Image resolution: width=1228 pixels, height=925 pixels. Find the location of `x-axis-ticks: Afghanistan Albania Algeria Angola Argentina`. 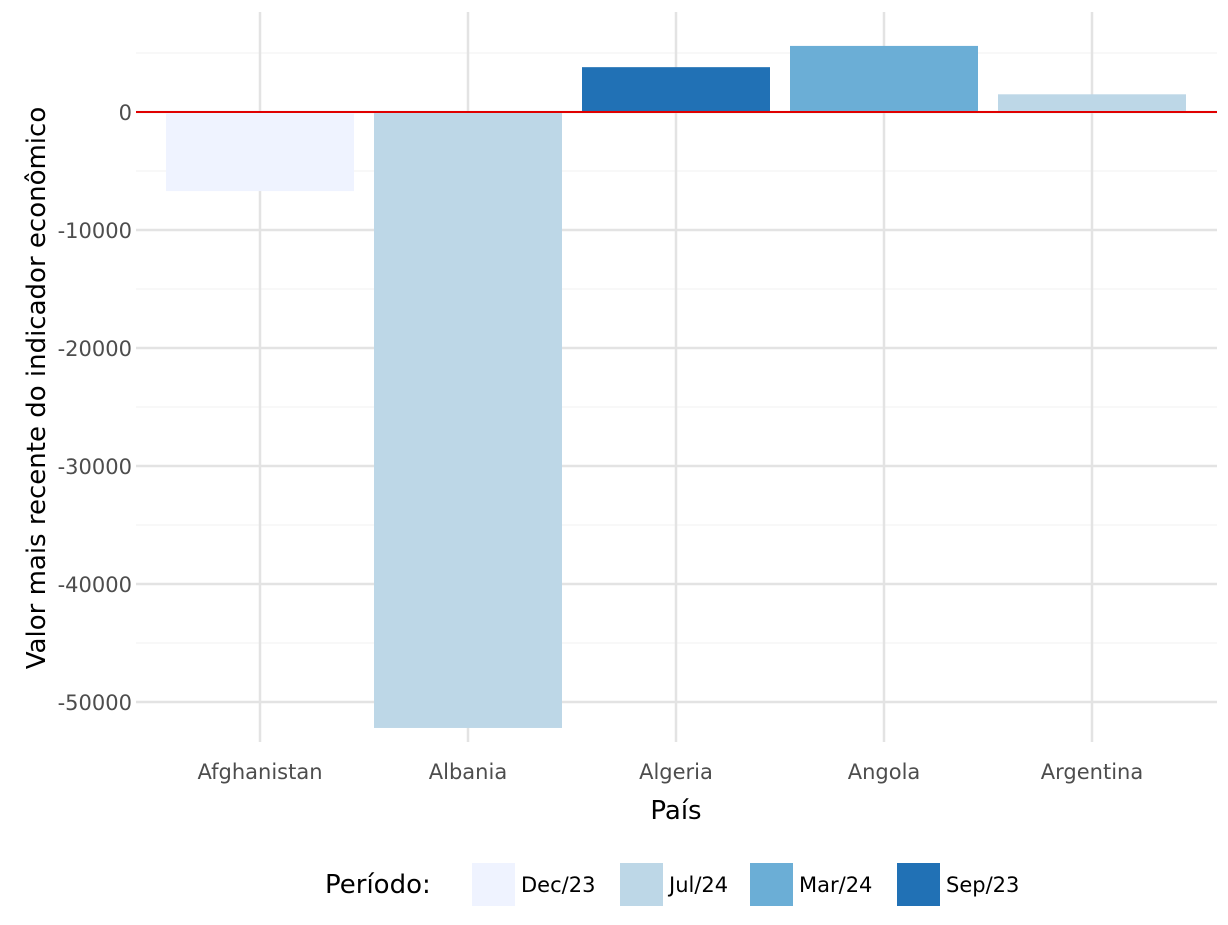

x-axis-ticks: Afghanistan Albania Algeria Angola Argentina is located at coordinates (670, 772).